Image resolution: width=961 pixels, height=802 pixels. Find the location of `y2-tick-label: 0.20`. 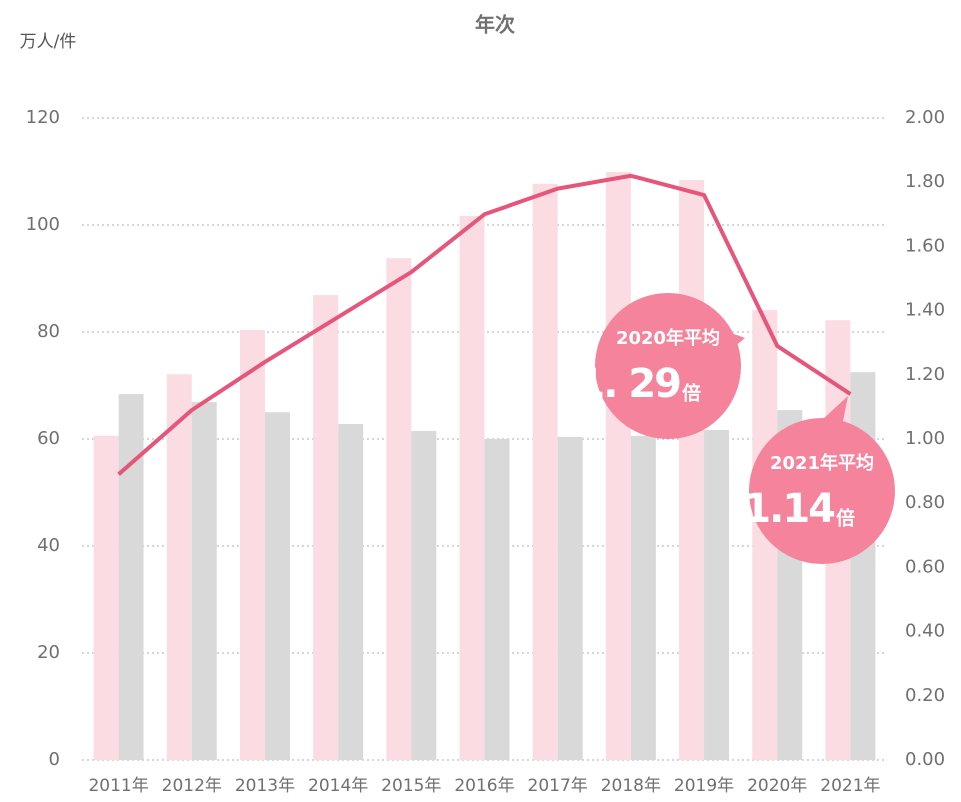

y2-tick-label: 0.20 is located at coordinates (925, 695).